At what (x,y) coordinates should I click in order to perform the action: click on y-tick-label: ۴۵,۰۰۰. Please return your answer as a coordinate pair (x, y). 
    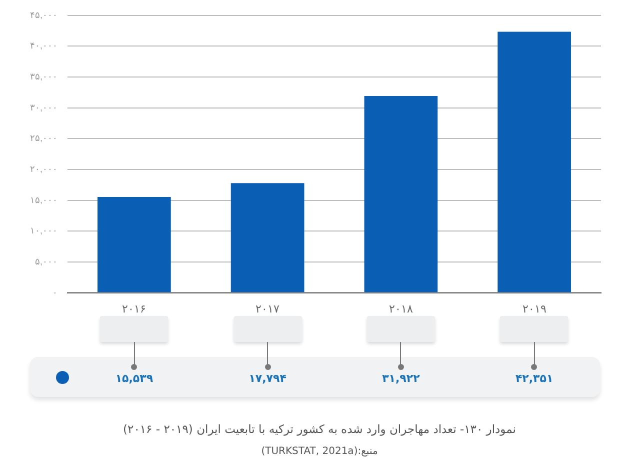
    Looking at the image, I should click on (44, 15).